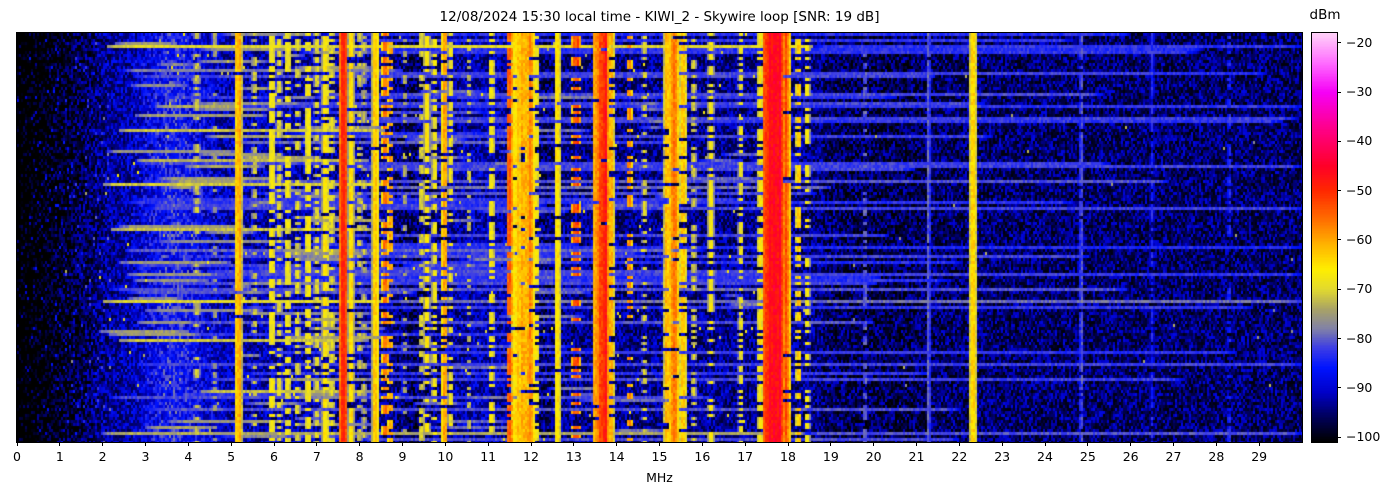 The image size is (1400, 500). Describe the element at coordinates (1325, 15) in the screenshot. I see `colorbar-title: dBm` at that location.